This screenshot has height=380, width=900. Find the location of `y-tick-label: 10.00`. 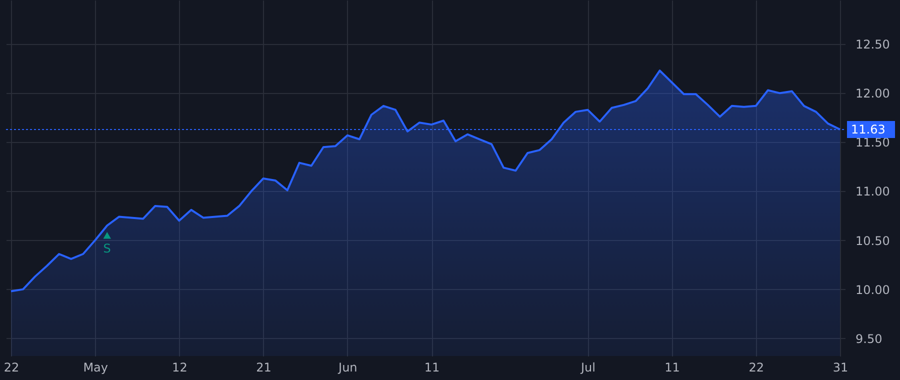

y-tick-label: 10.00 is located at coordinates (873, 289).